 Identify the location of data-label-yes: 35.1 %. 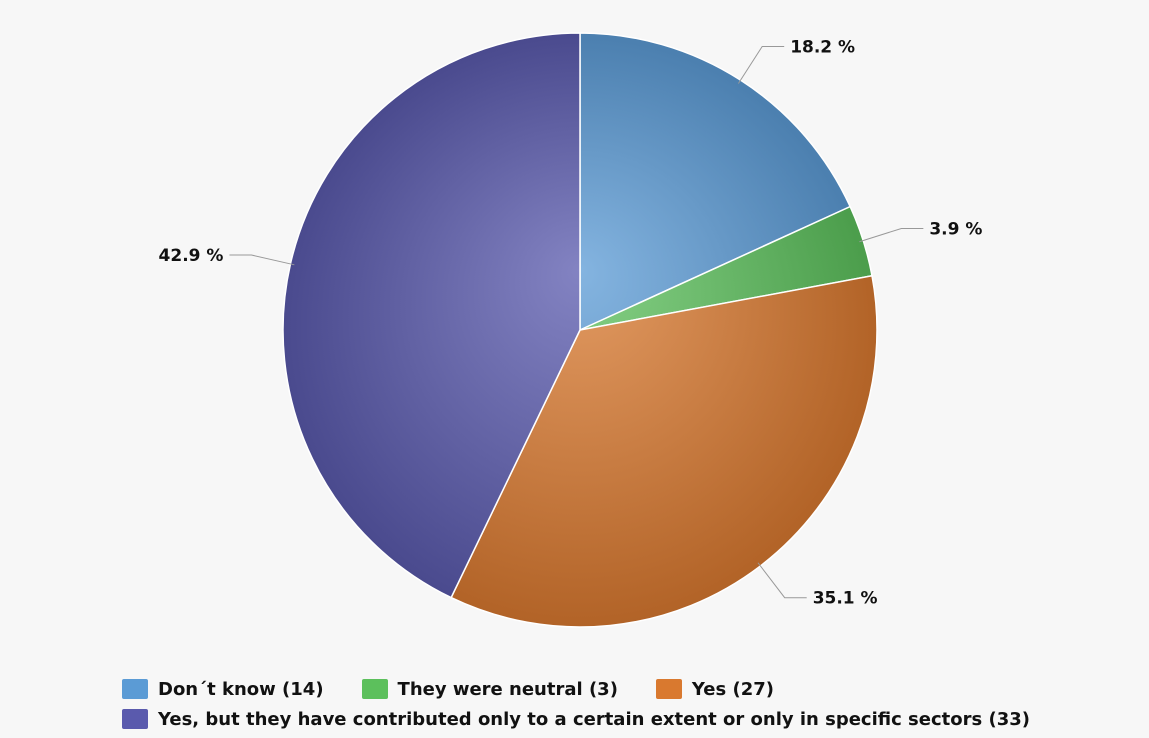
(845, 599).